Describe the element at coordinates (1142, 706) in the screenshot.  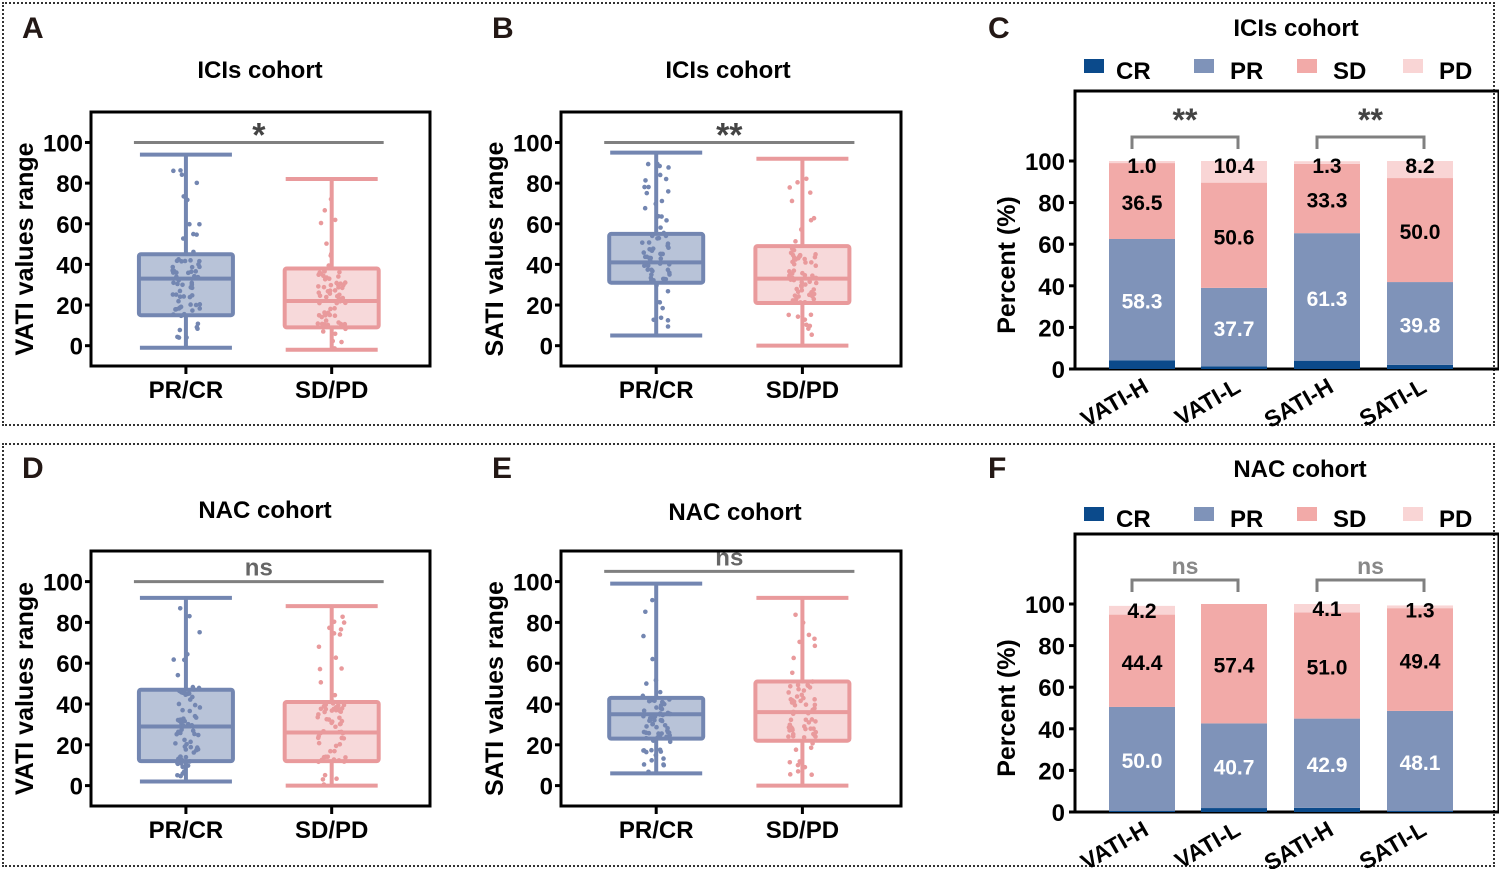
I see `bar-vati-h: 50.0 44.4 4.2` at that location.